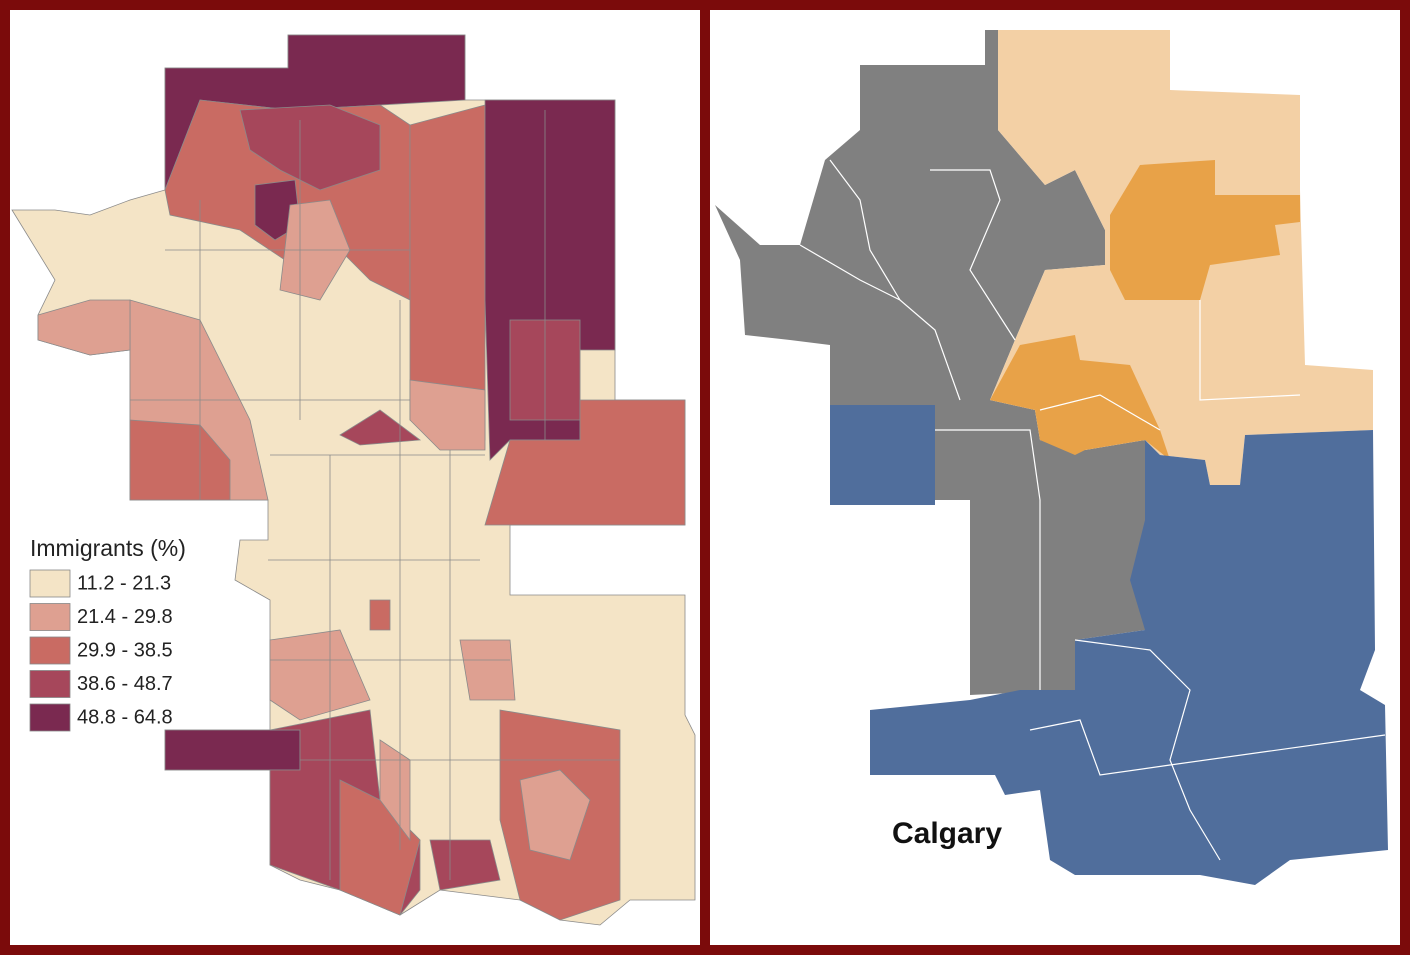 This screenshot has width=1410, height=955. What do you see at coordinates (947, 833) in the screenshot?
I see `map-label: Calgary` at bounding box center [947, 833].